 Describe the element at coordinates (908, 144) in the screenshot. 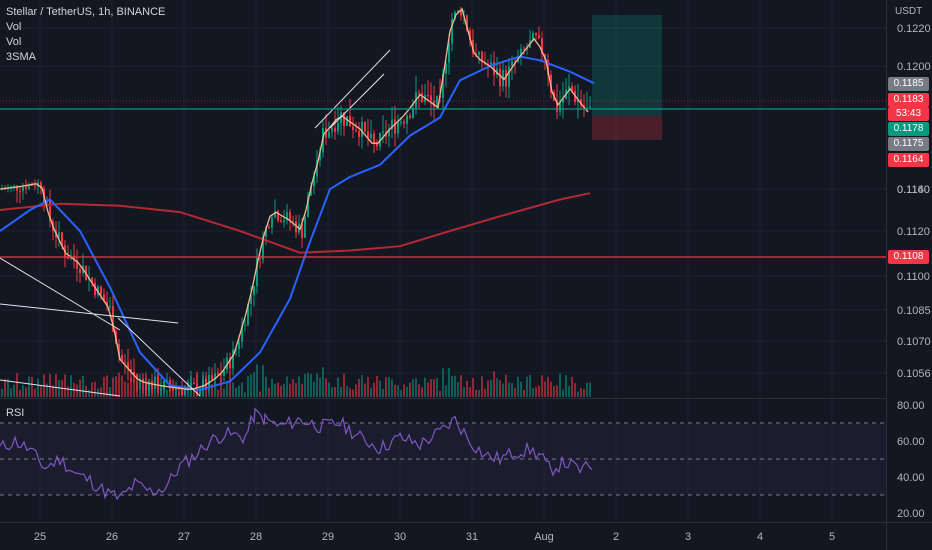

I see `price-tag: 0.1175` at that location.